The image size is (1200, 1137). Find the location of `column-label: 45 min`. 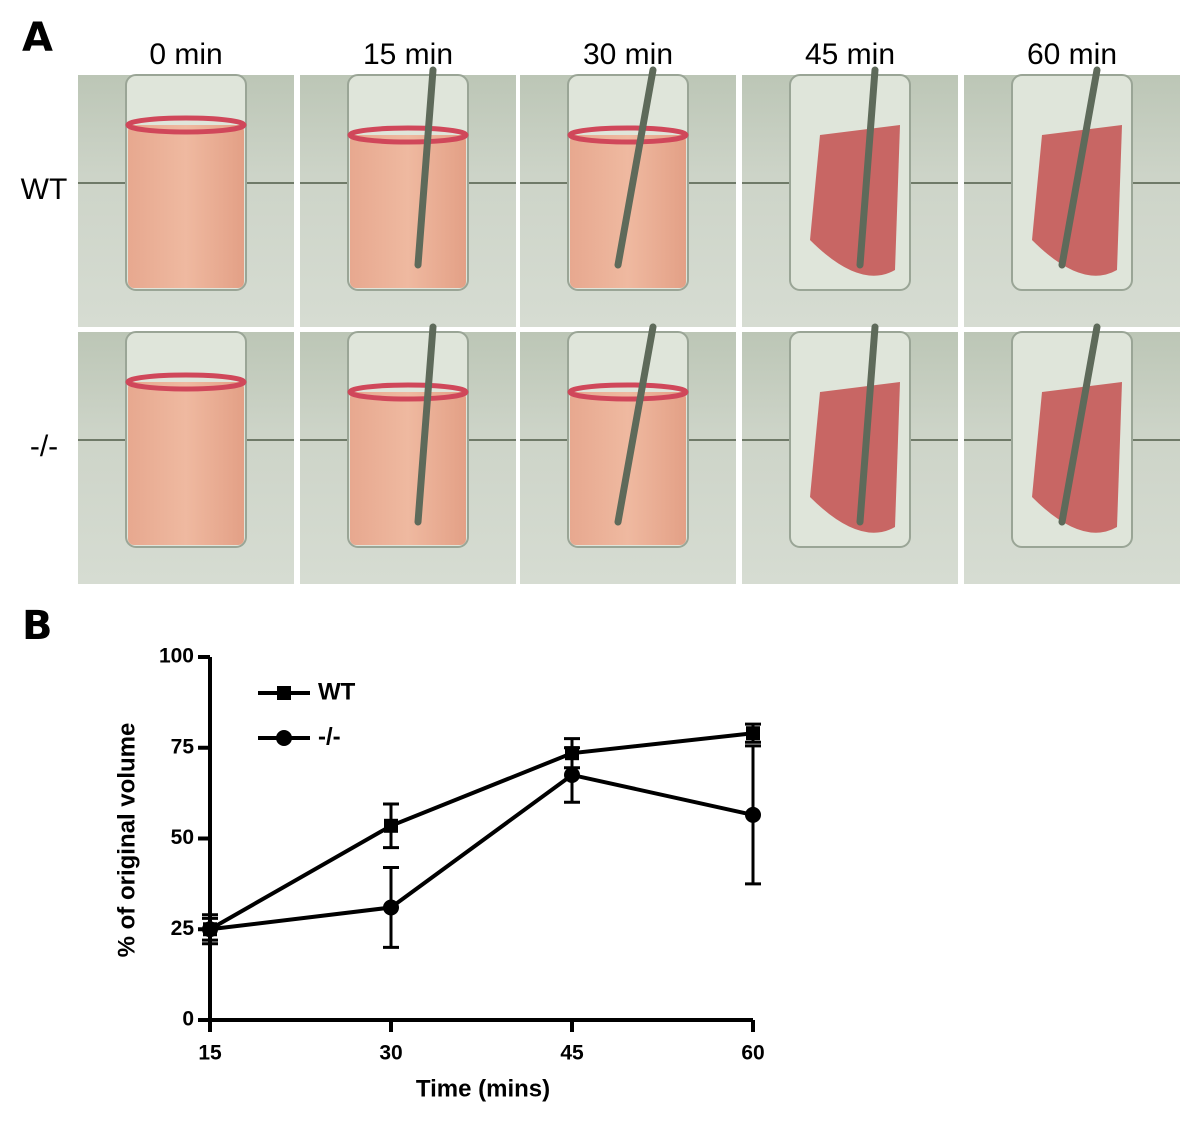

column-label: 45 min is located at coordinates (850, 54).